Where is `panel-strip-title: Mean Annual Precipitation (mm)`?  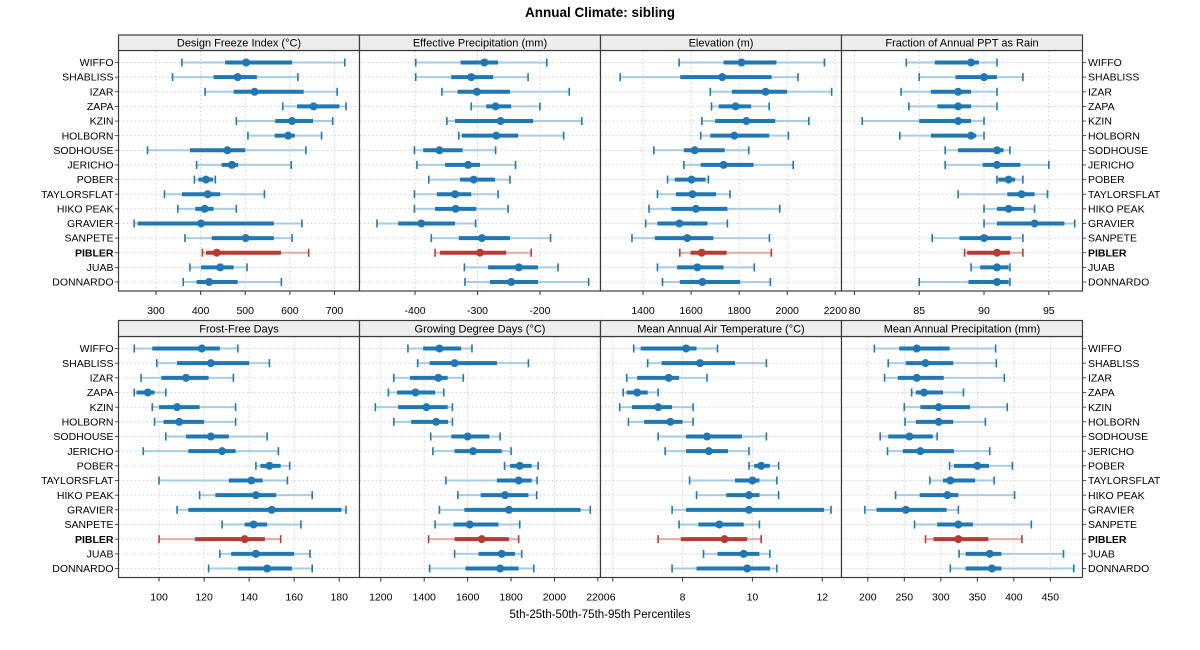
panel-strip-title: Mean Annual Precipitation (mm) is located at coordinates (962, 330).